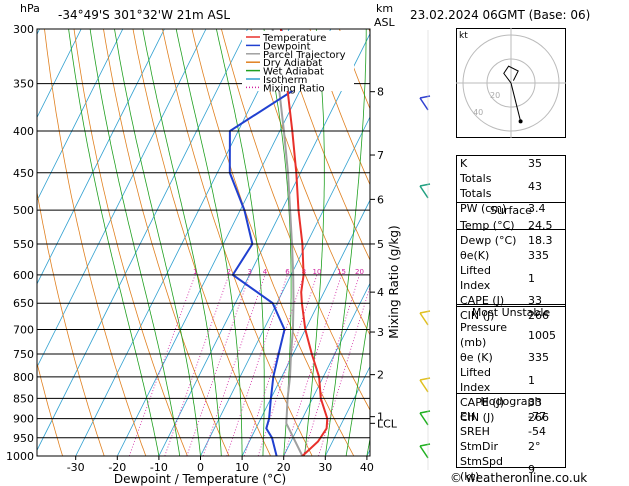  Describe the element at coordinates (76, 467) in the screenshot. I see `temp-tick-label: -30` at that location.